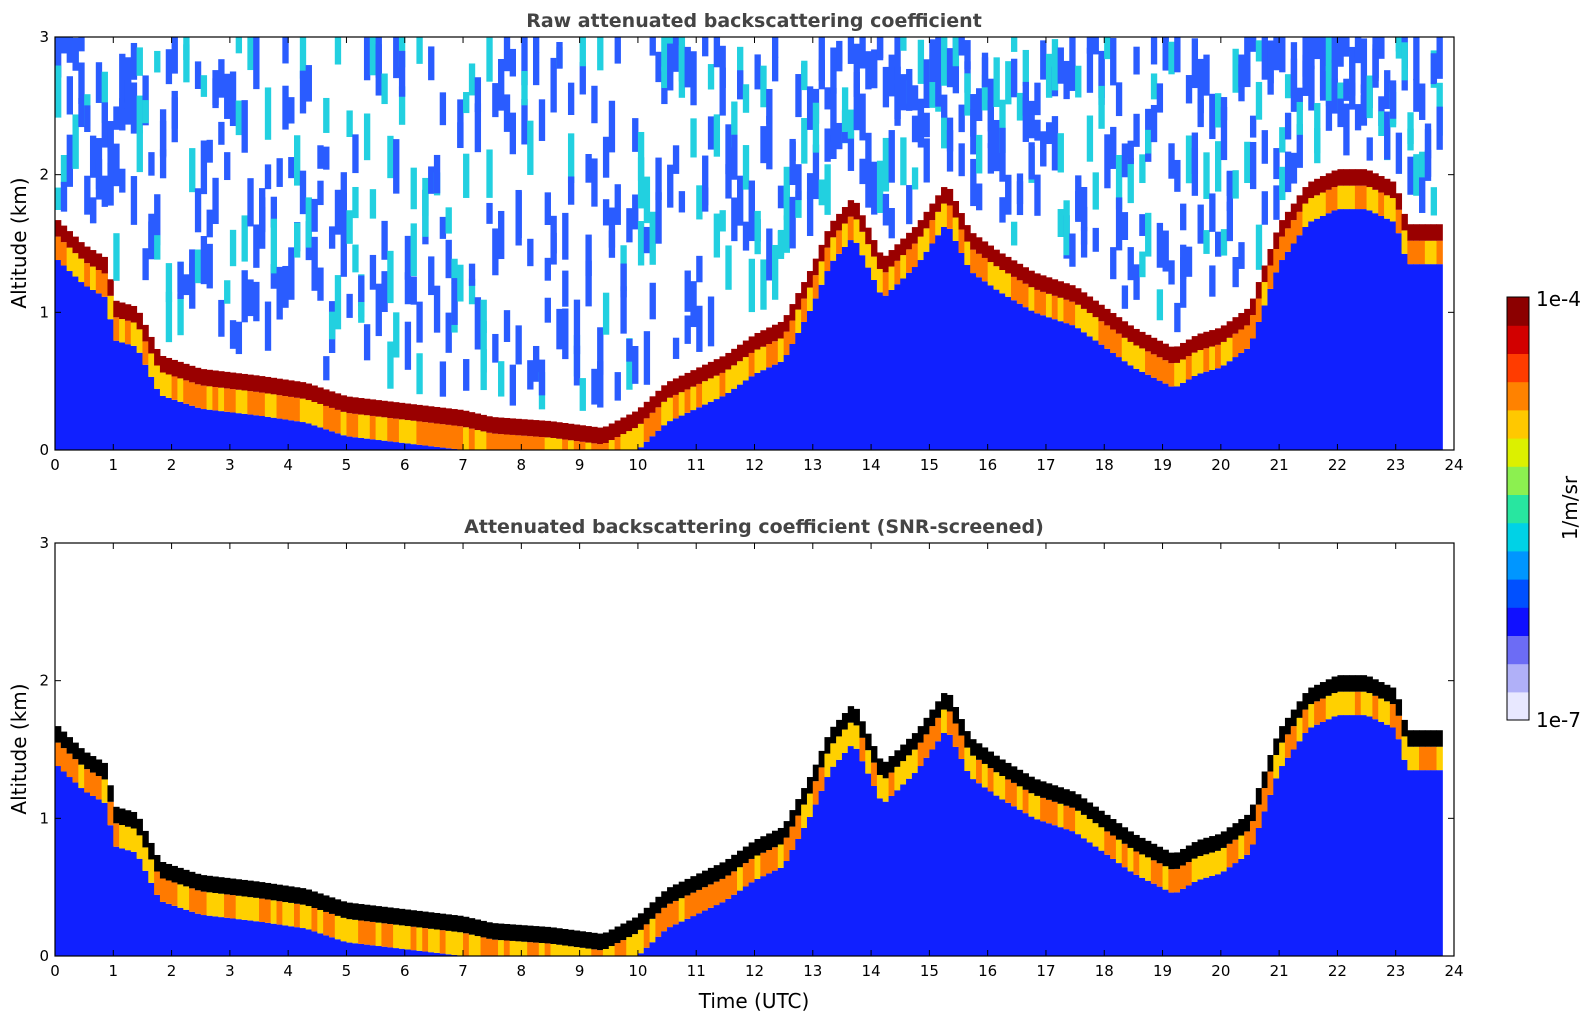 Image resolution: width=1595 pixels, height=1024 pixels. What do you see at coordinates (1337, 465) in the screenshot?
I see `x-tick-label: 22` at bounding box center [1337, 465].